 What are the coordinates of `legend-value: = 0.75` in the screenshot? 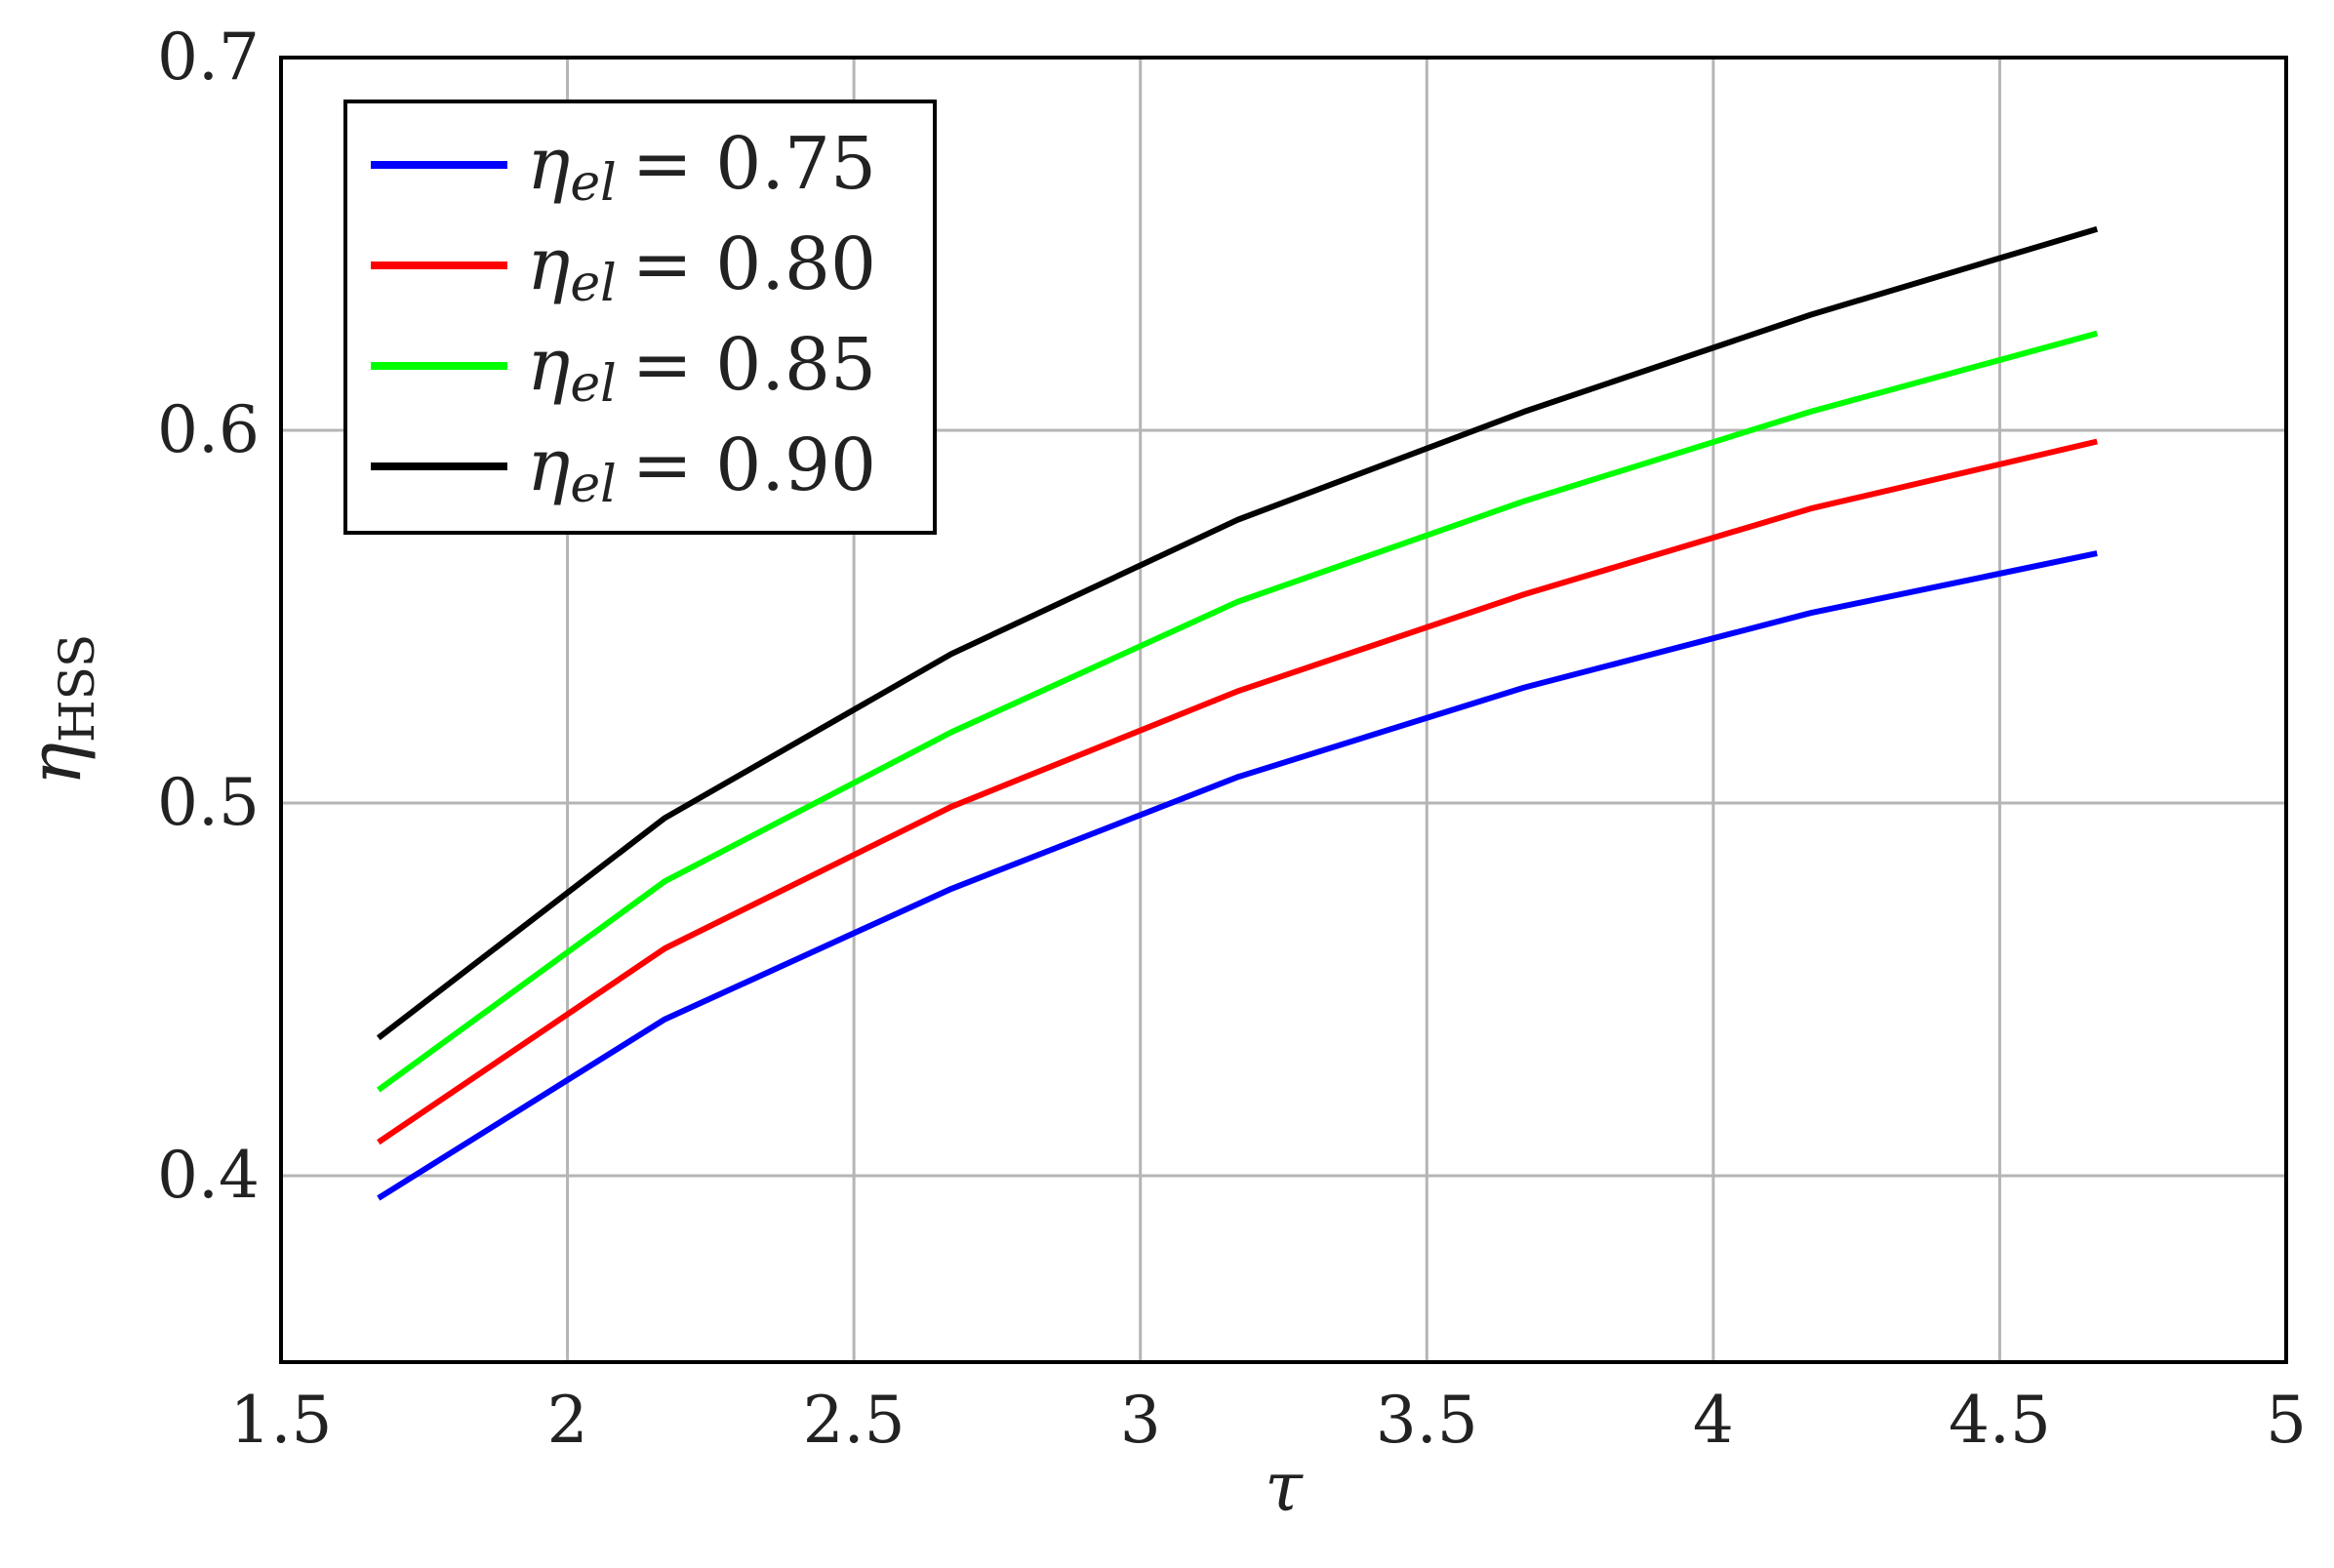 It's located at (754, 164).